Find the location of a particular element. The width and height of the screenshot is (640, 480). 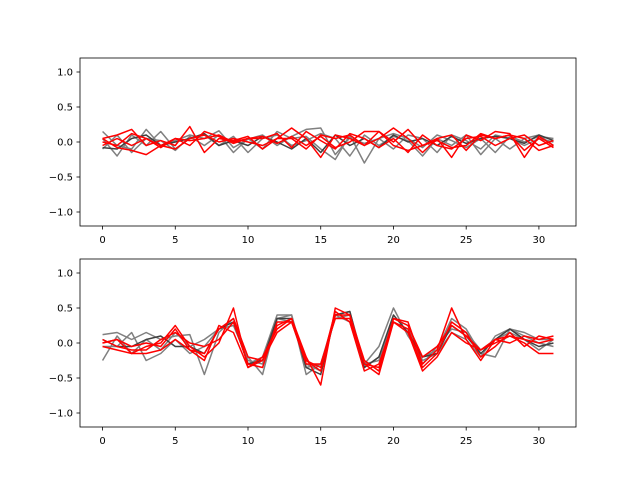

bottom-y-tick-label: 0.5 is located at coordinates (65, 309).